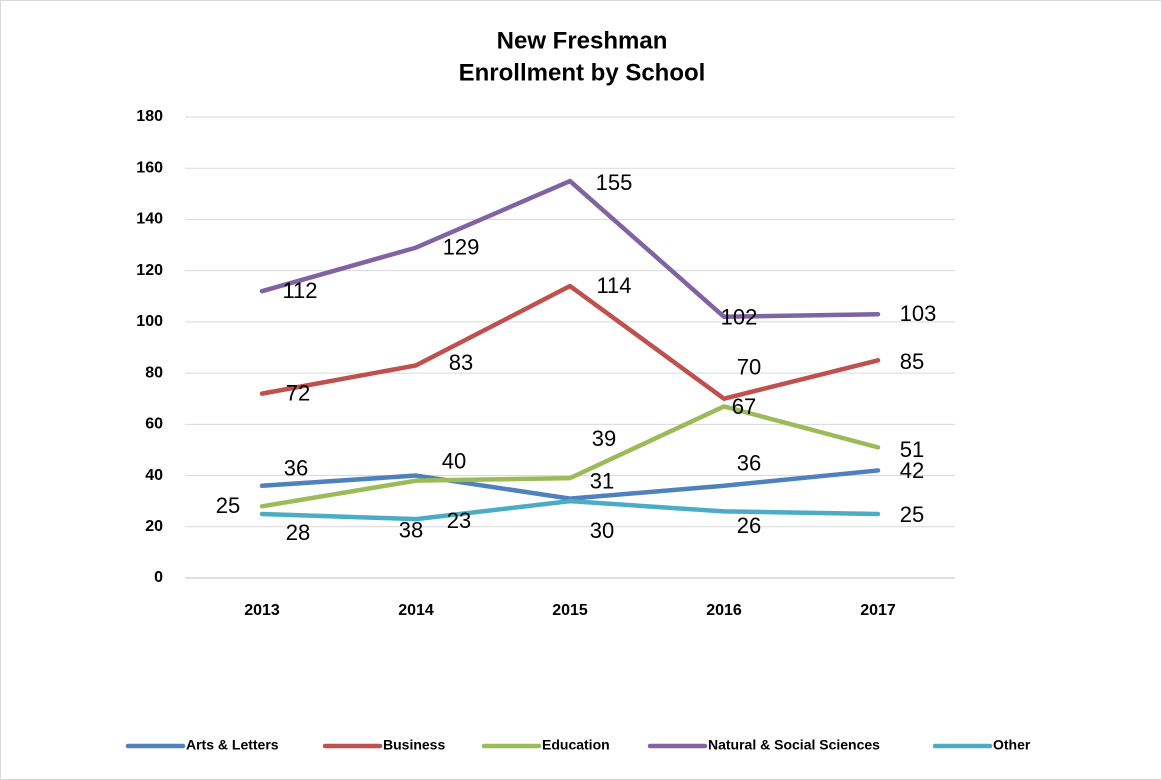 This screenshot has width=1162, height=780. Describe the element at coordinates (414, 745) in the screenshot. I see `legend-label: Business` at that location.